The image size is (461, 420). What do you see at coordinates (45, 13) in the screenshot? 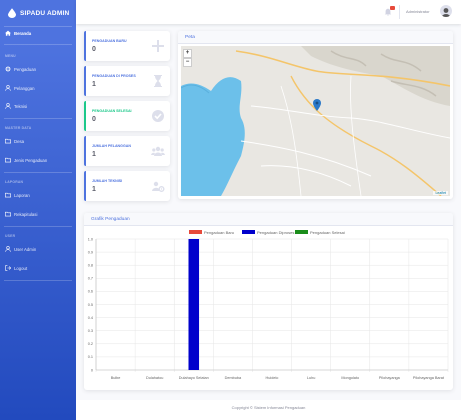
I see `brand-title: SIPADU ADMIN` at bounding box center [45, 13].